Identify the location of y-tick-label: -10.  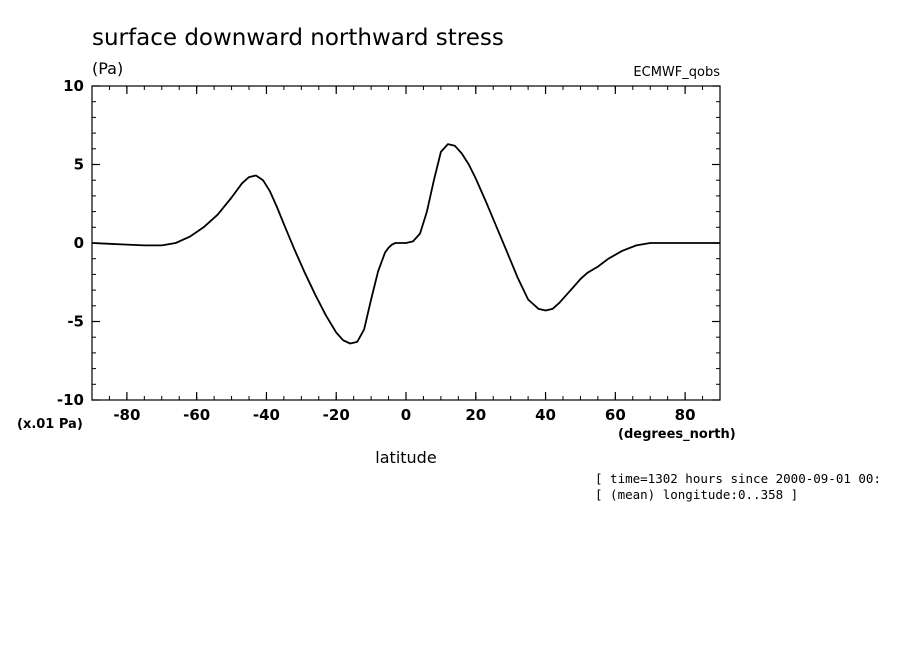
(70, 400).